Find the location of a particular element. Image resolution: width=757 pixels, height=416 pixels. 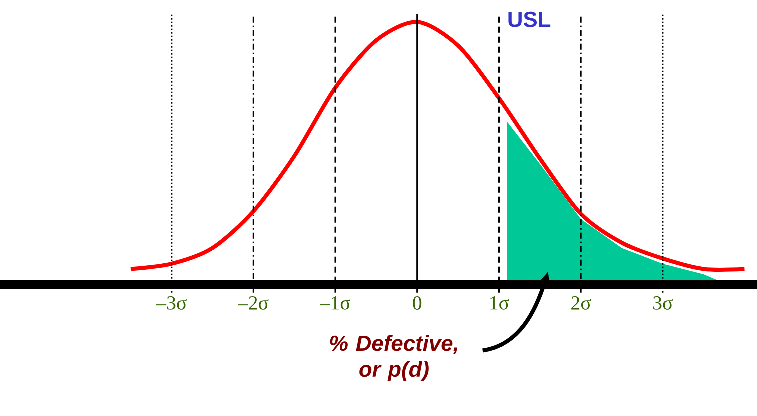

text: % Defective, or p(d) is located at coordinates (394, 358).